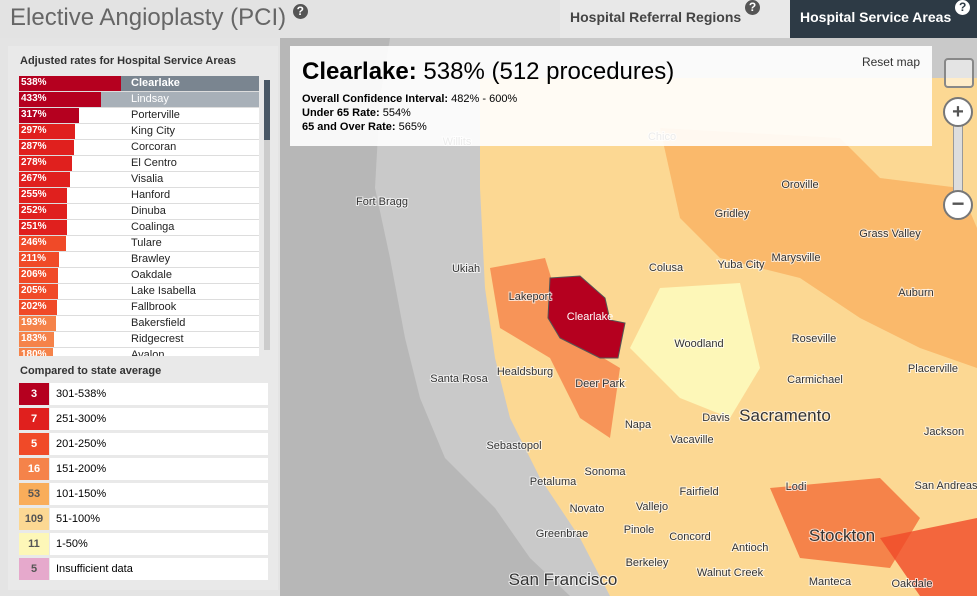 This screenshot has width=977, height=596. I want to click on tab-active: Hospital Service Areas ?, so click(883, 19).